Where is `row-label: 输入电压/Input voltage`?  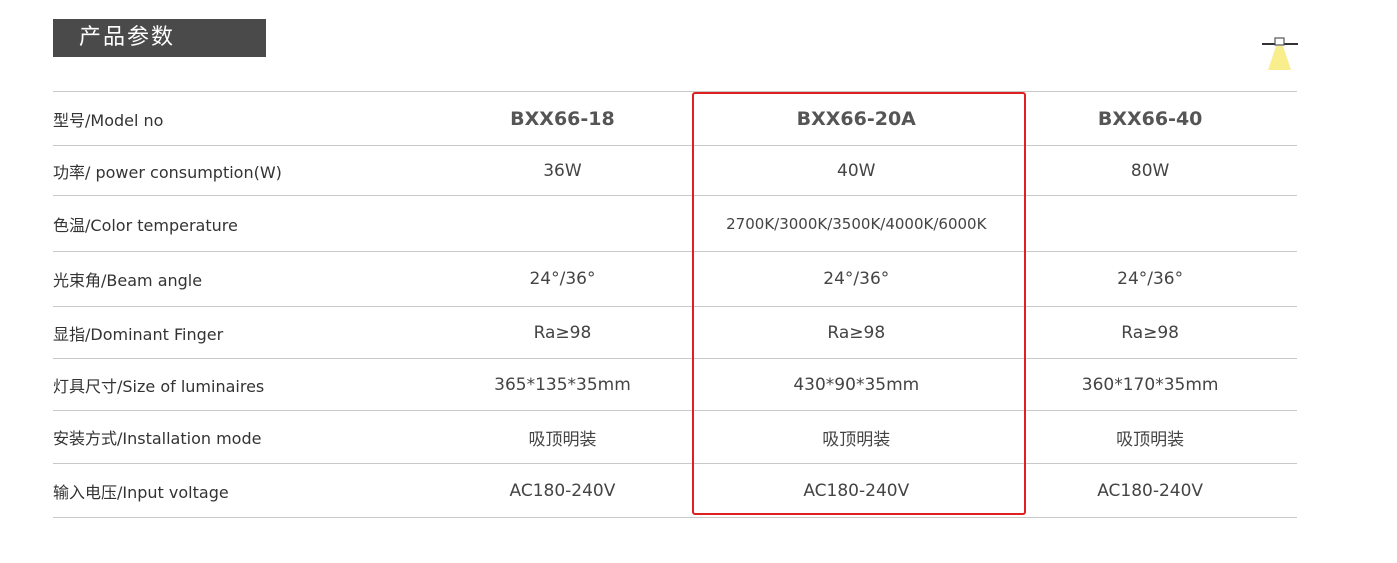 row-label: 输入电压/Input voltage is located at coordinates (234, 490).